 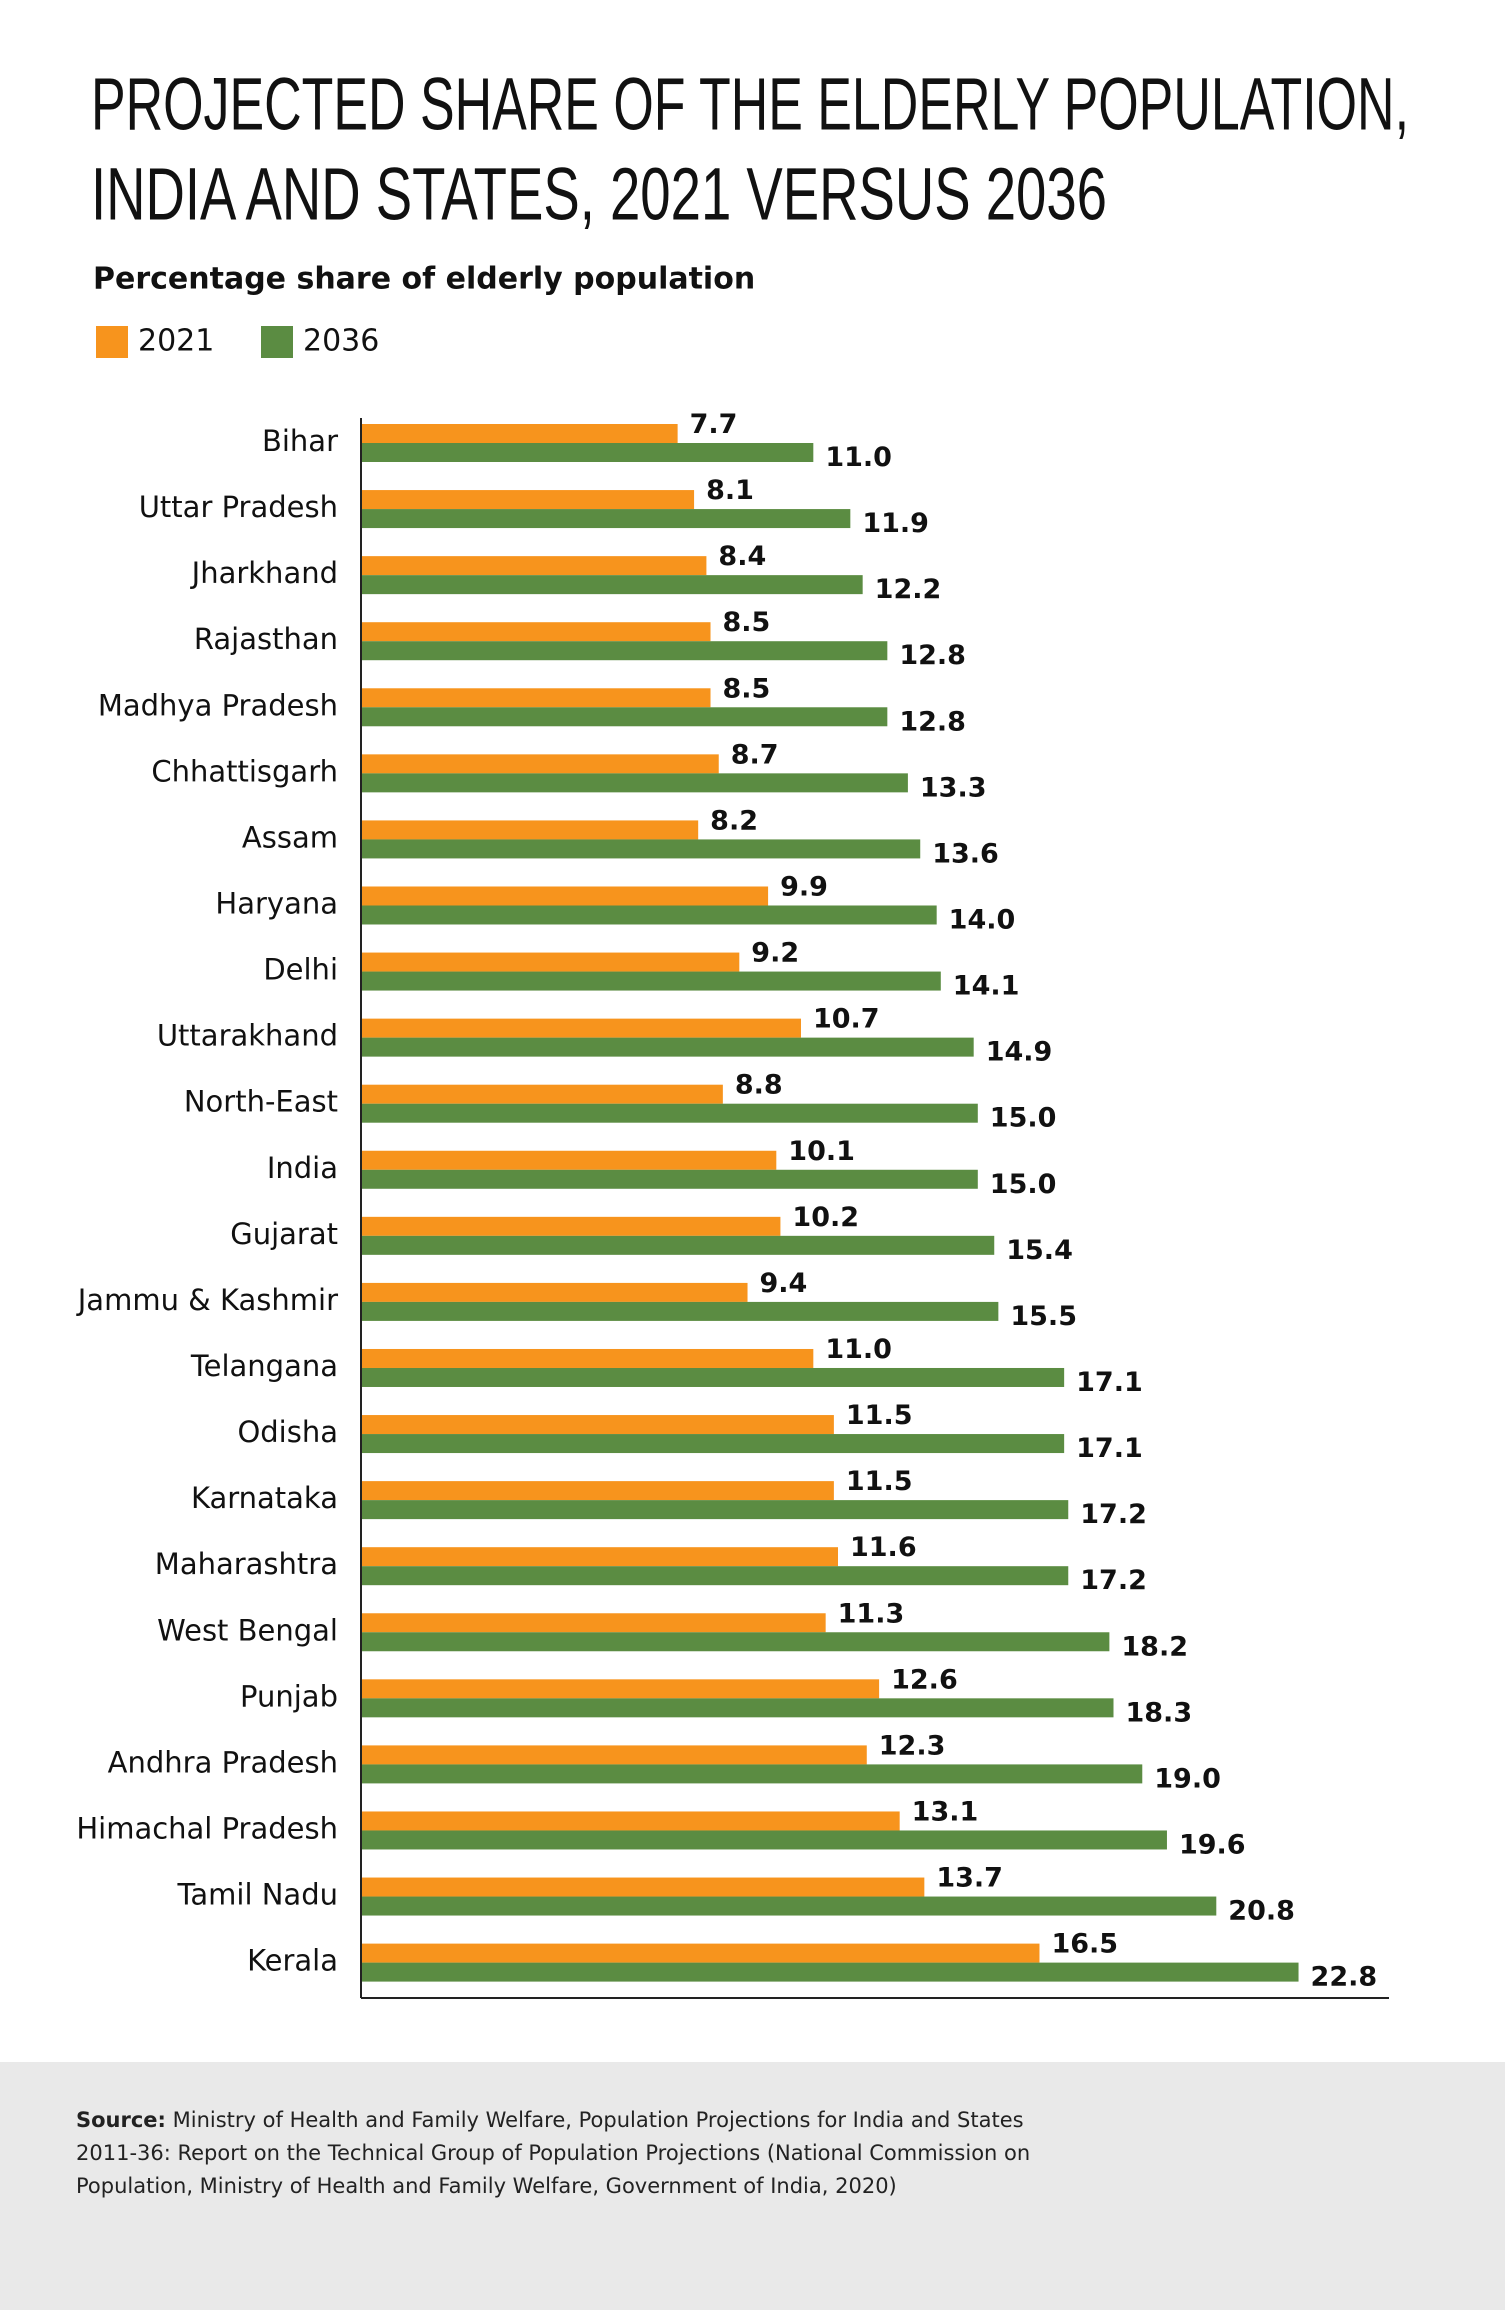 I want to click on y-tick-label: West Bengal, so click(x=247, y=1630).